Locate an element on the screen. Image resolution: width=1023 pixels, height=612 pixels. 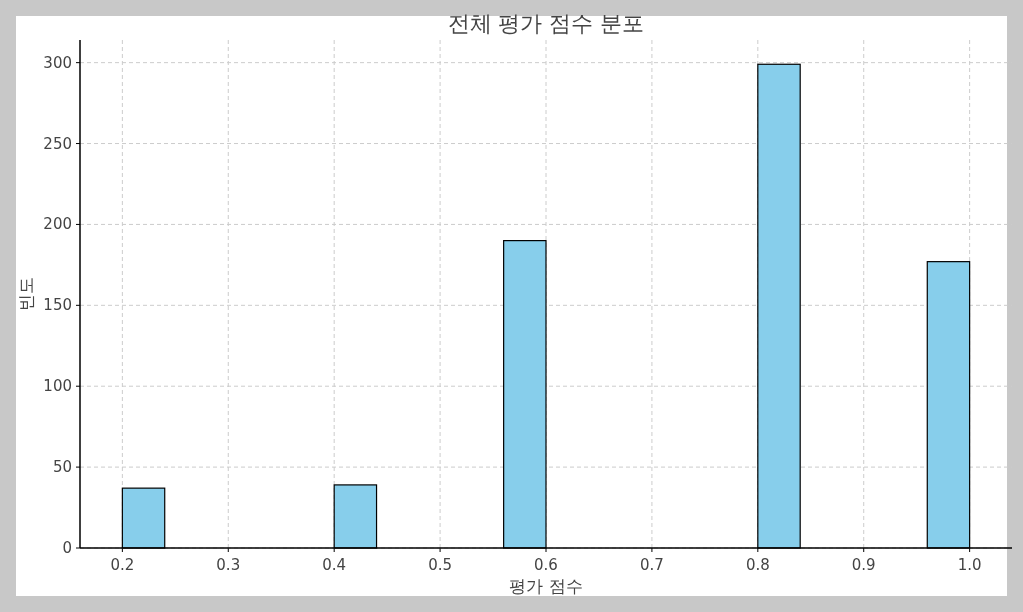
y-tick-label: 150 is located at coordinates (57, 305).